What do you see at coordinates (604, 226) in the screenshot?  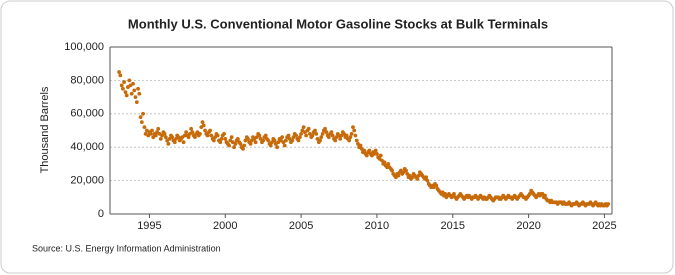 I see `x-tick-label: 2025` at bounding box center [604, 226].